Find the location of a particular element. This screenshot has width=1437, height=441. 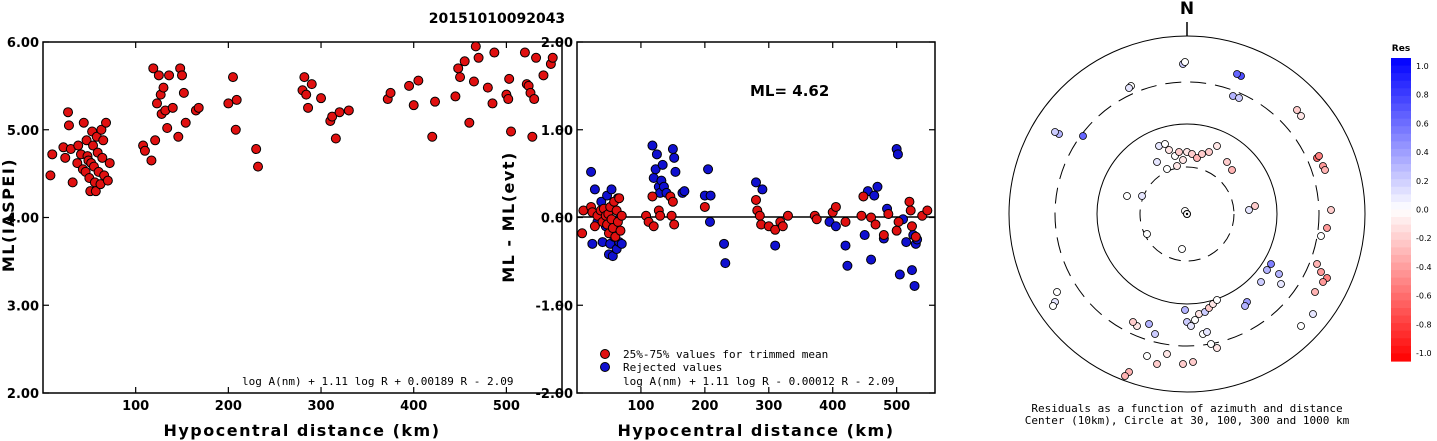

middle-y-tick-label: -1.00 is located at coordinates (554, 306).